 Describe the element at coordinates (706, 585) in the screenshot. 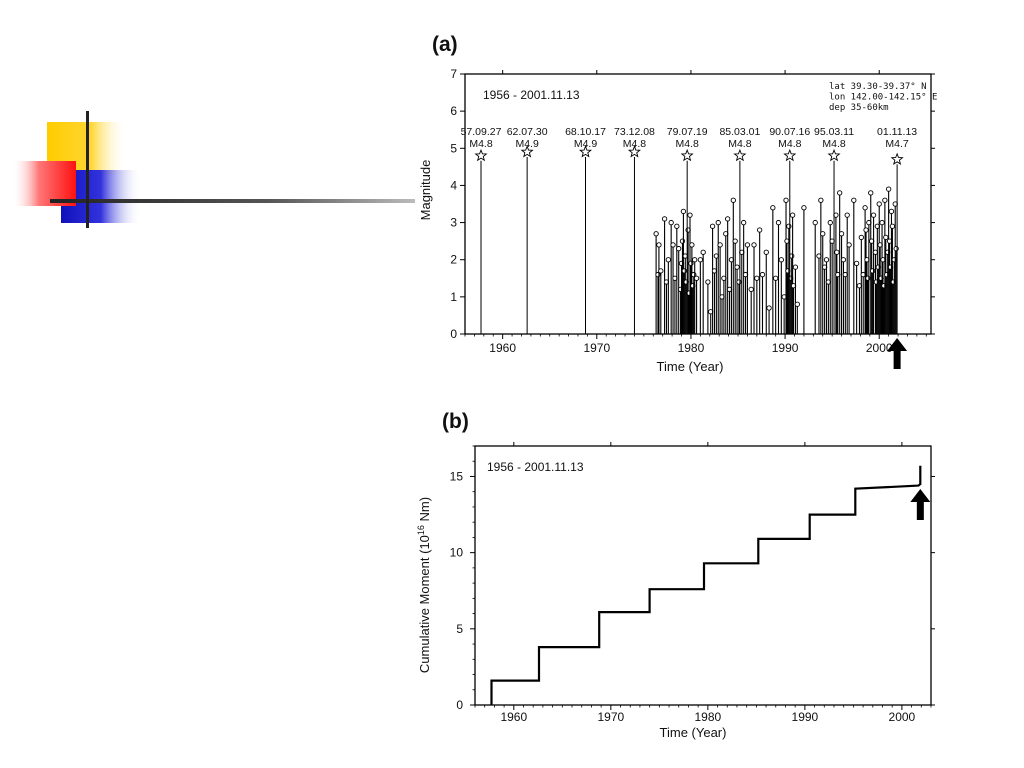

I see `cumulative-moment-line` at that location.